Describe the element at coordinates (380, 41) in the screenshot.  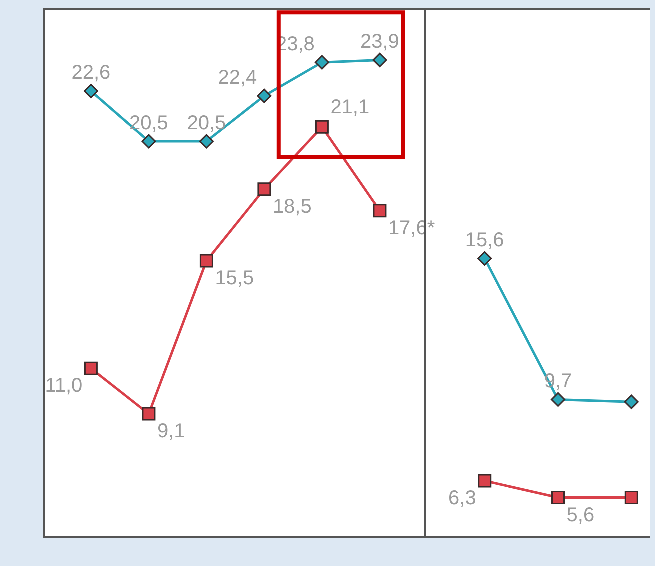
I see `data-label: 23,9` at that location.